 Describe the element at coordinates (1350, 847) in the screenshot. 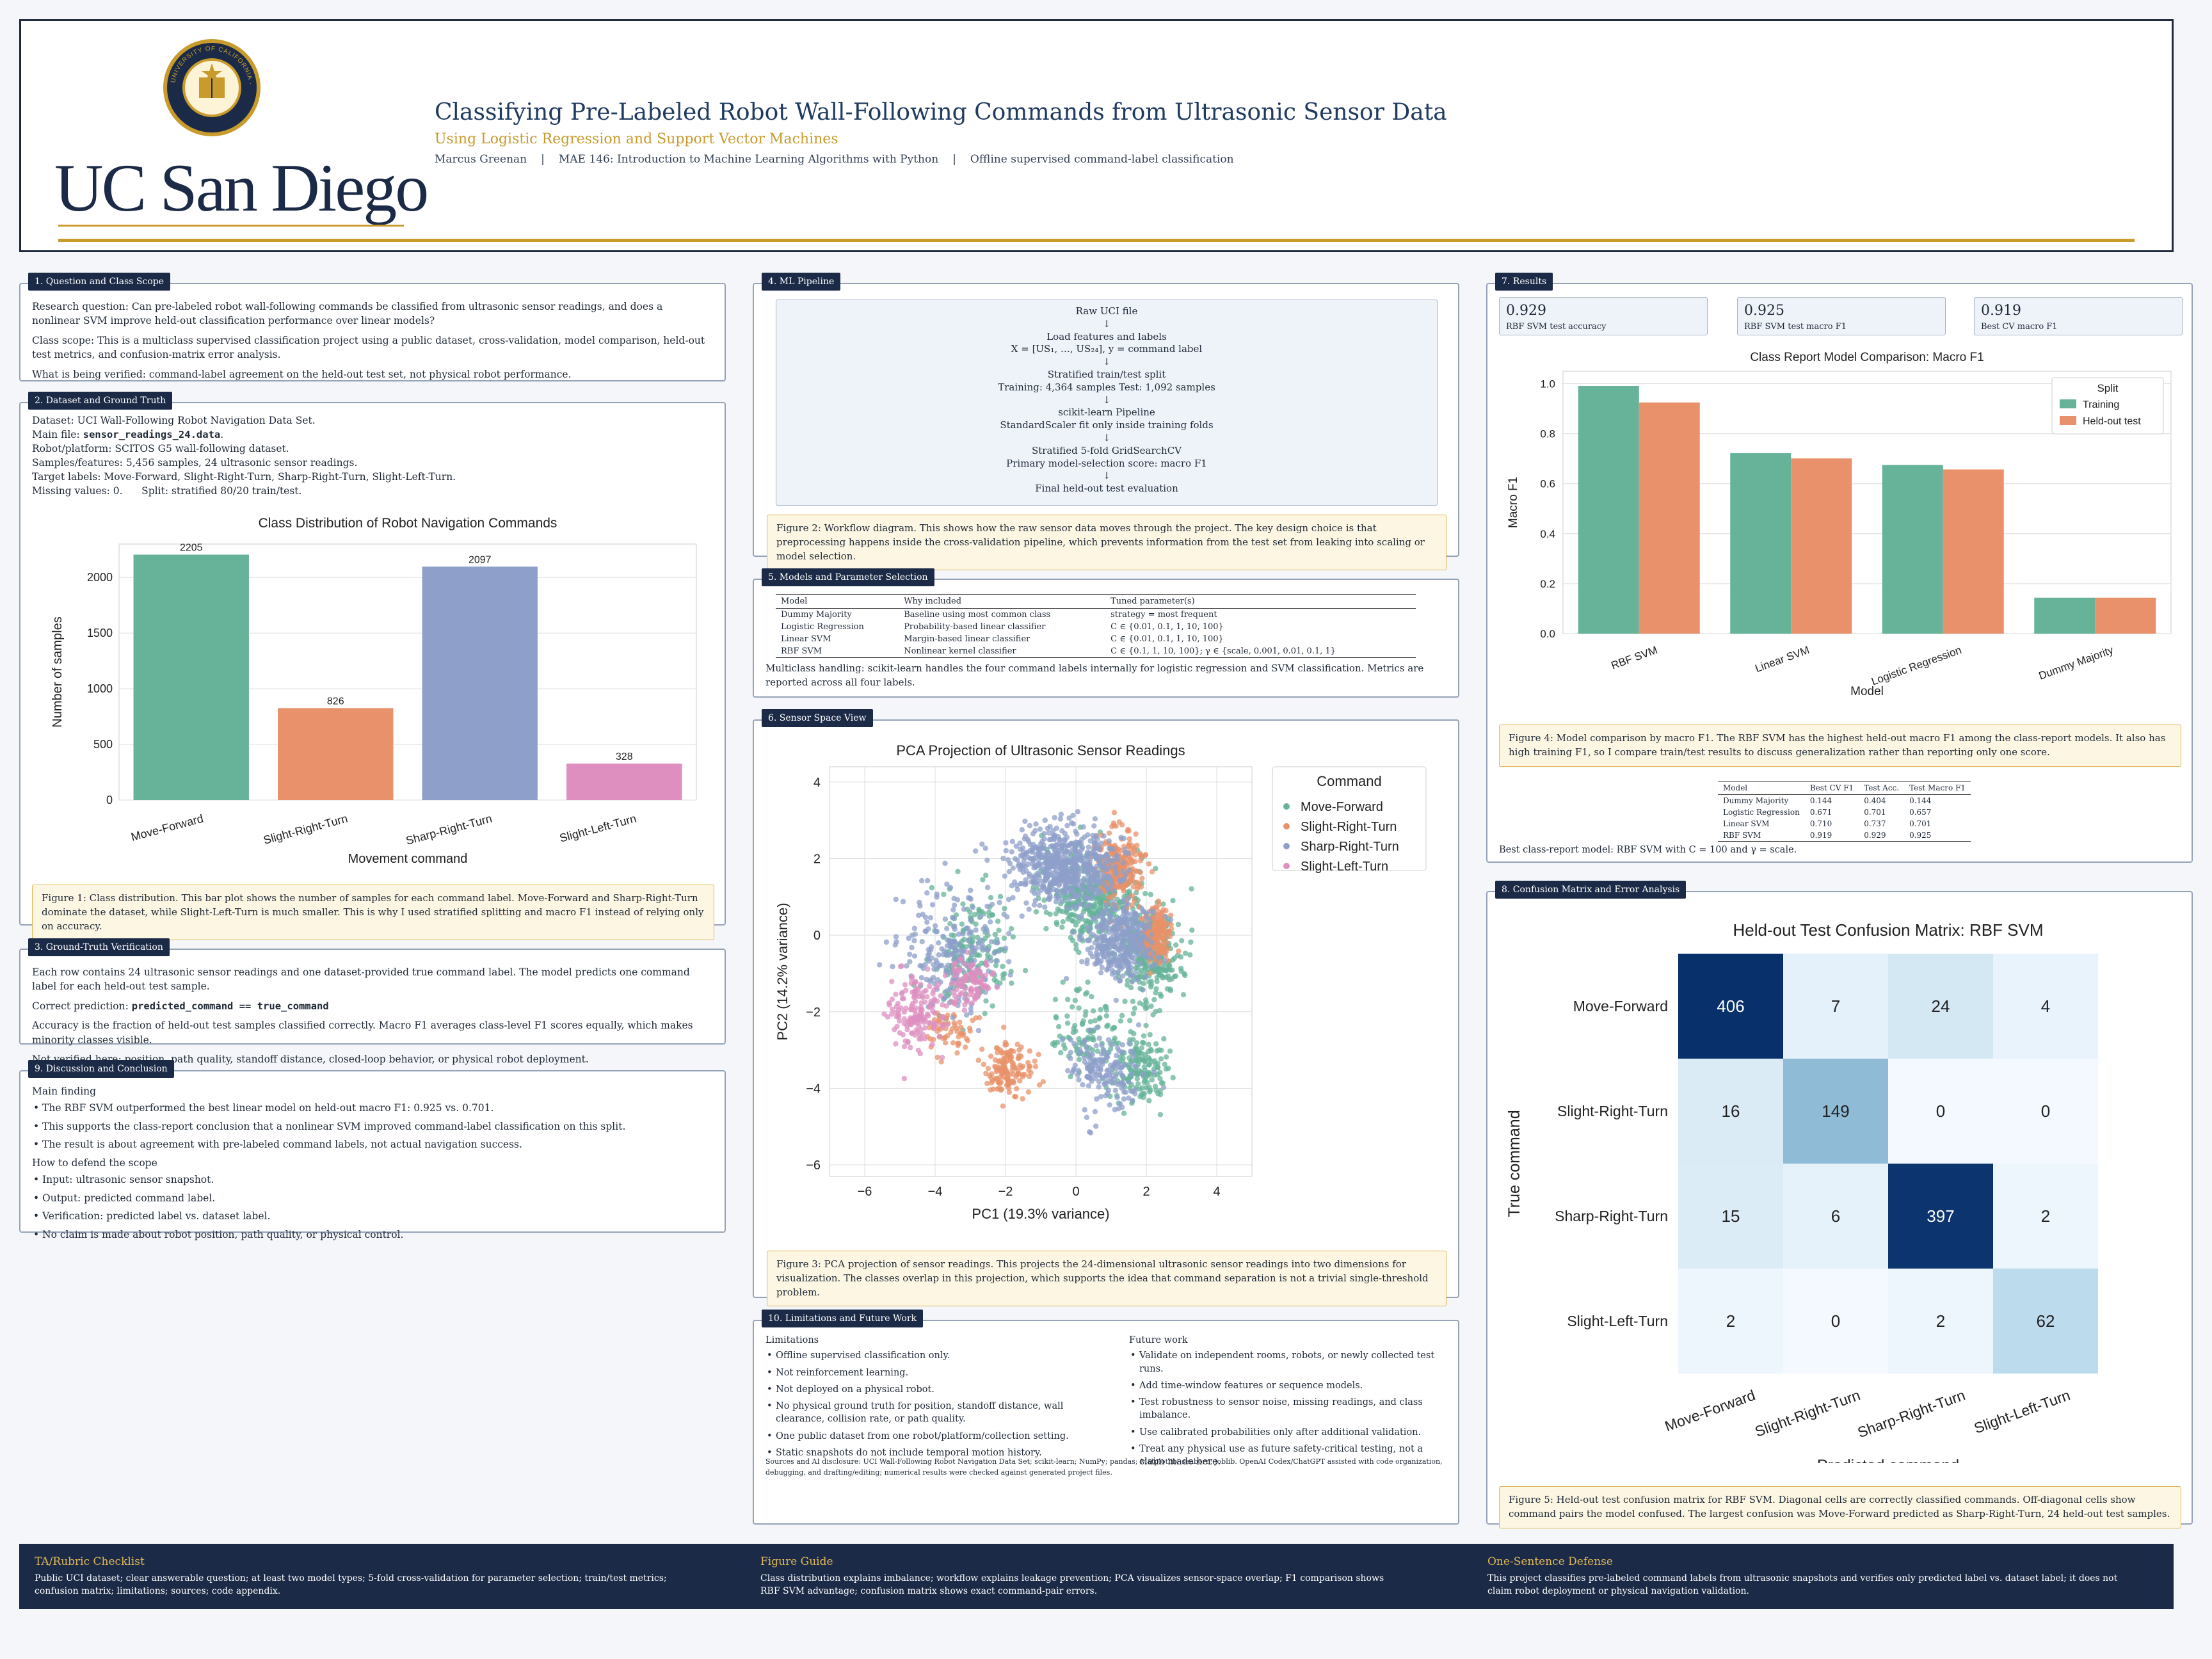

I see `legend-label: Sharp-Right-Turn` at that location.